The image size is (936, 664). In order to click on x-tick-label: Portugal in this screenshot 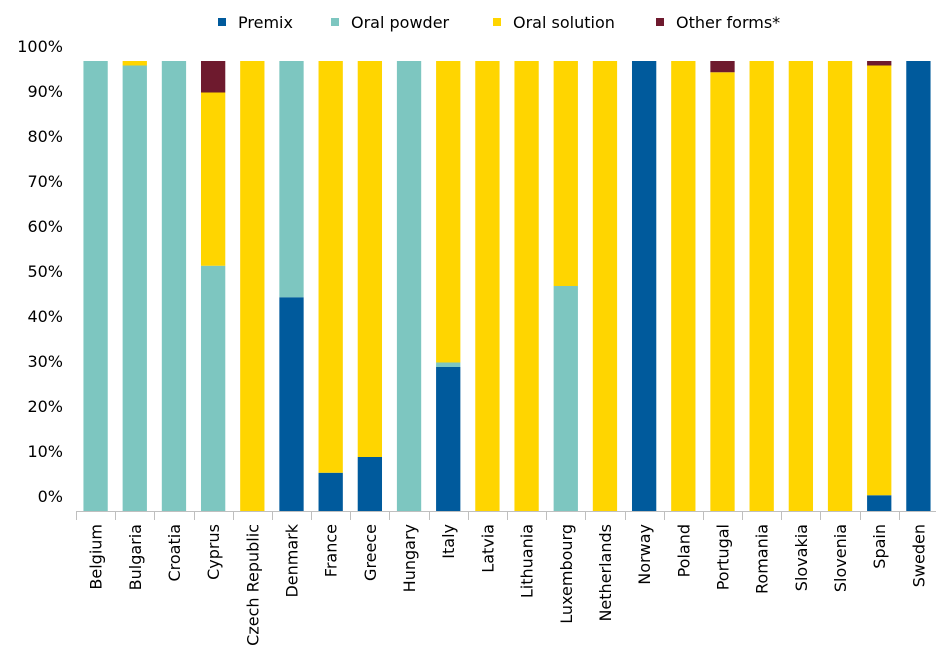, I will do `click(723, 557)`.